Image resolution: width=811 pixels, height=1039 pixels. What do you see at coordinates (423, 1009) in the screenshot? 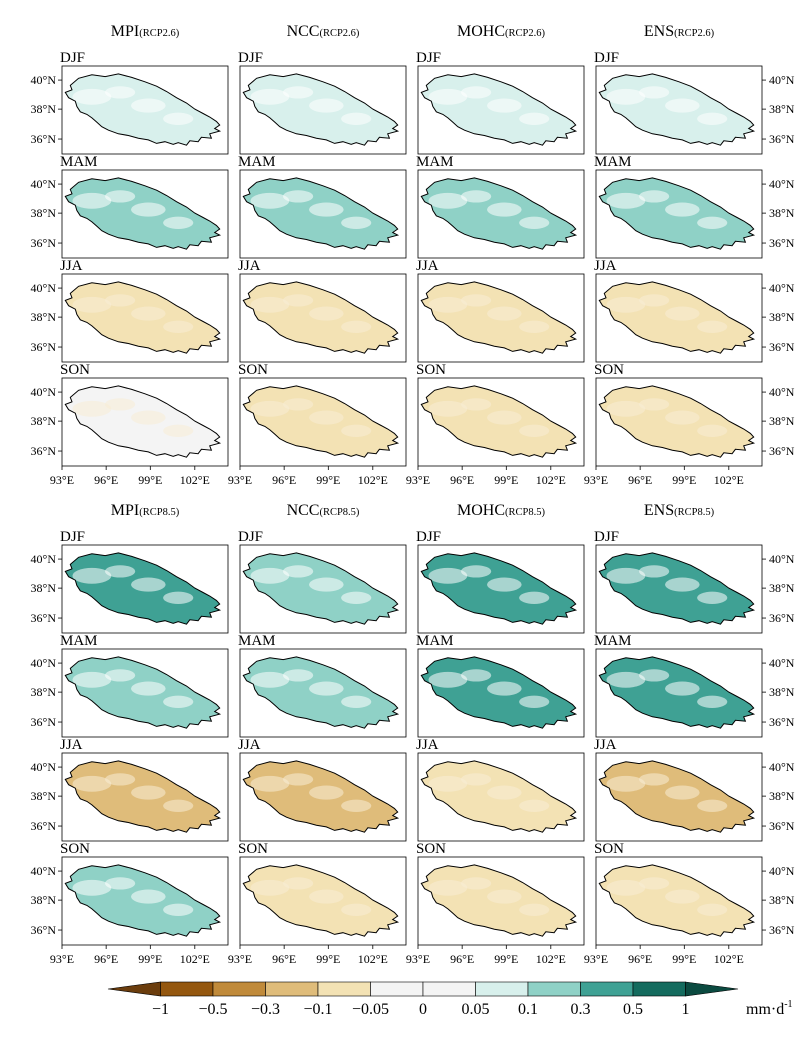
I see `colorbar-tick-label: 0` at bounding box center [423, 1009].